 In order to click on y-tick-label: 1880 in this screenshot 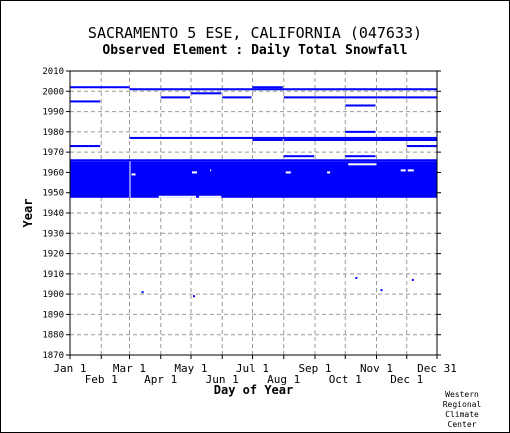, I will do `click(53, 336)`.